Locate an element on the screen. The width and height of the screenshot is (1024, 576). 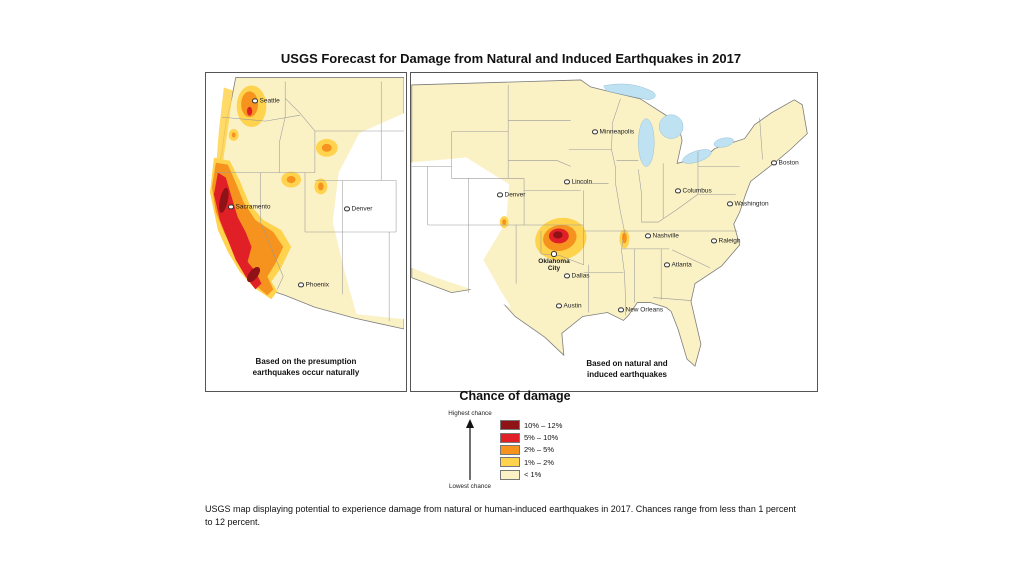
city-washington: Washington is located at coordinates (748, 203).